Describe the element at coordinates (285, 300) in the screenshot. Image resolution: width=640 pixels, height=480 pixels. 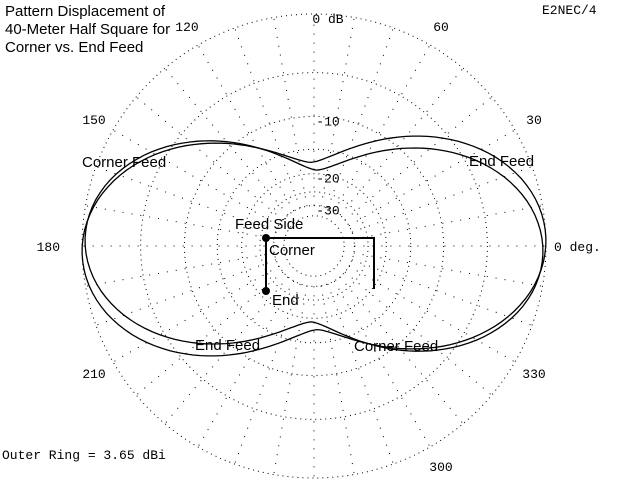
I see `inset-end-label: End` at that location.